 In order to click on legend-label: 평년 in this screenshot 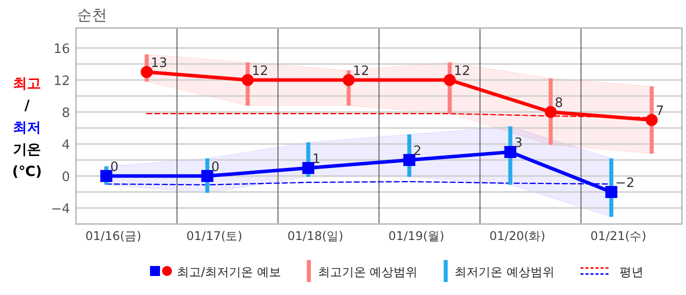, I will do `click(632, 272)`.